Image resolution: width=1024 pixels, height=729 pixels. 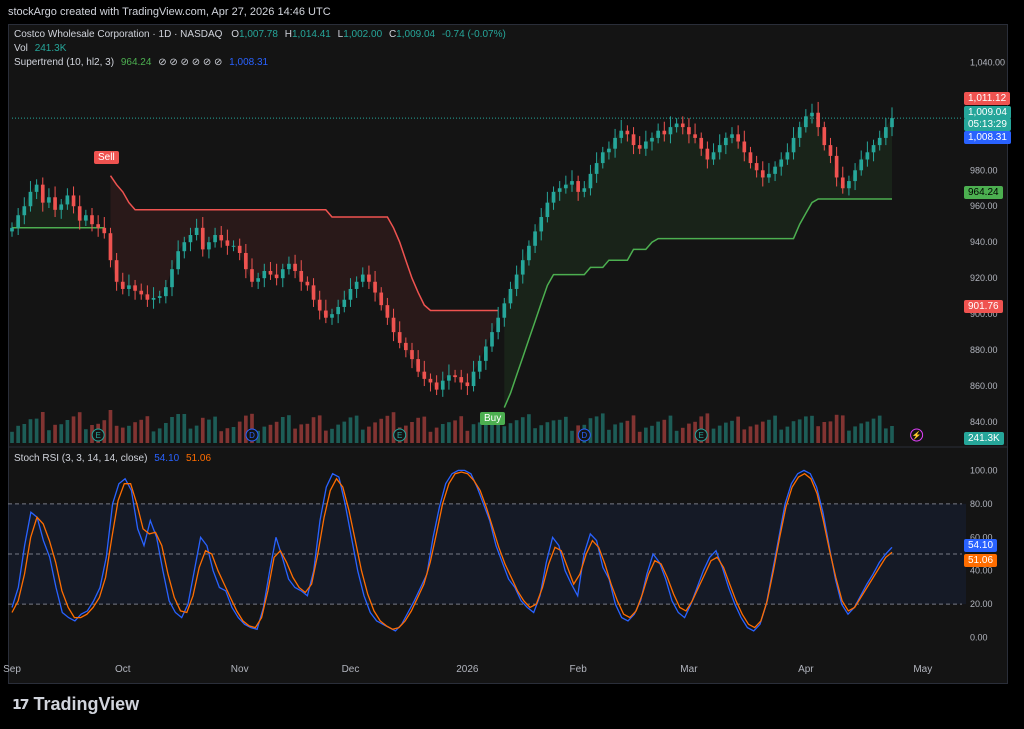 What do you see at coordinates (981, 537) in the screenshot?
I see `stoch-axis-tick: 60.00` at bounding box center [981, 537].